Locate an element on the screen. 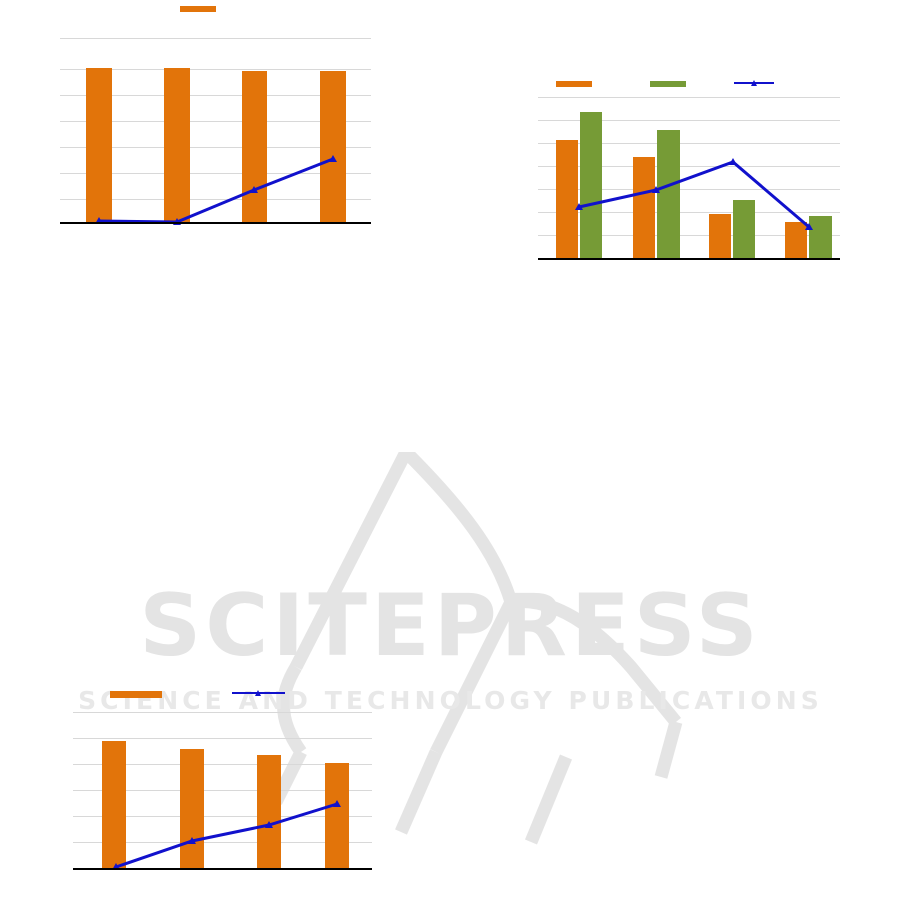 The image size is (901, 913). chart-top-left is located at coordinates (215, 113).